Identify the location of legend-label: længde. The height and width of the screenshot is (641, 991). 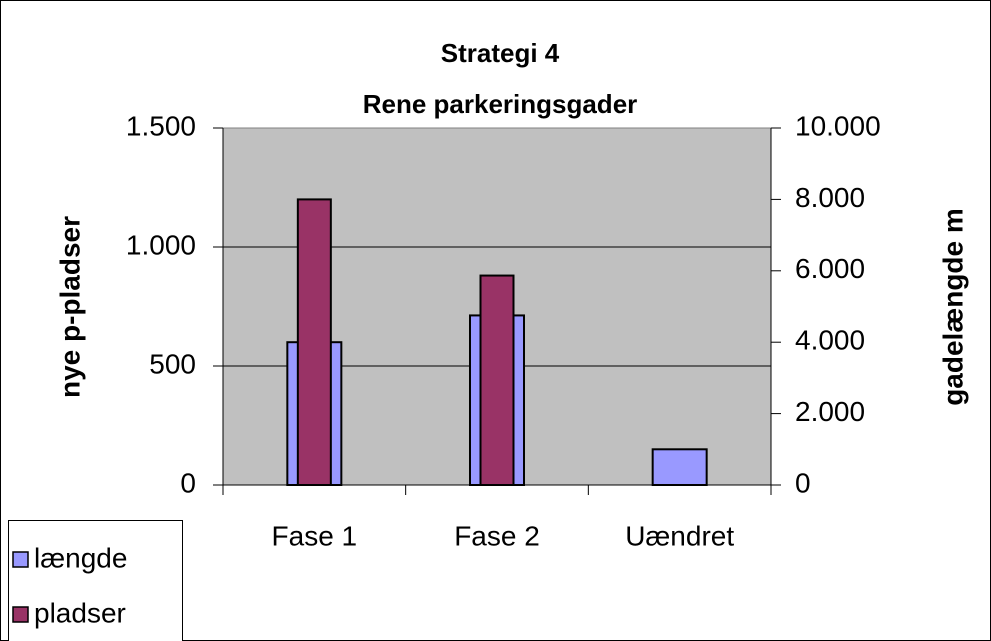
(80, 557).